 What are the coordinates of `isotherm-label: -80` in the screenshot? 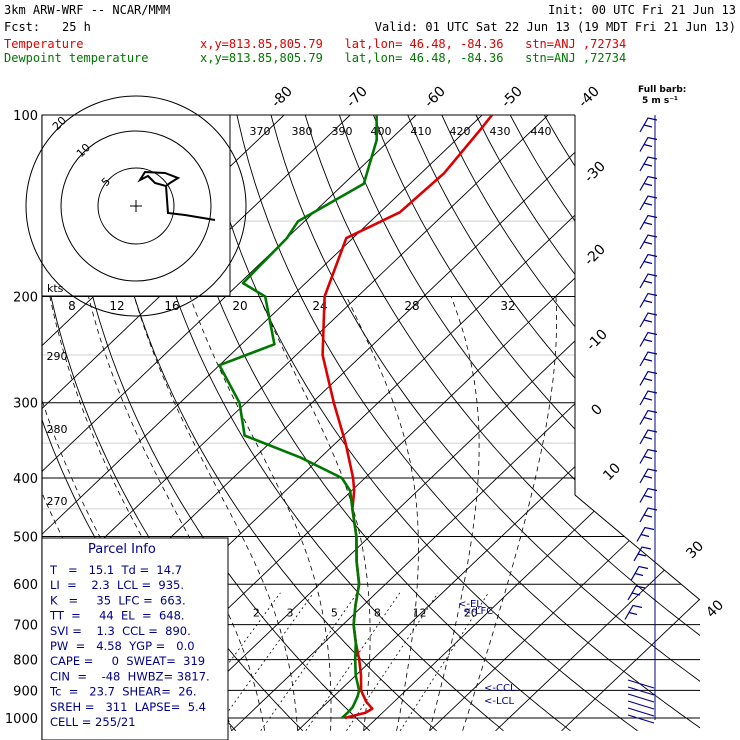 It's located at (281, 96).